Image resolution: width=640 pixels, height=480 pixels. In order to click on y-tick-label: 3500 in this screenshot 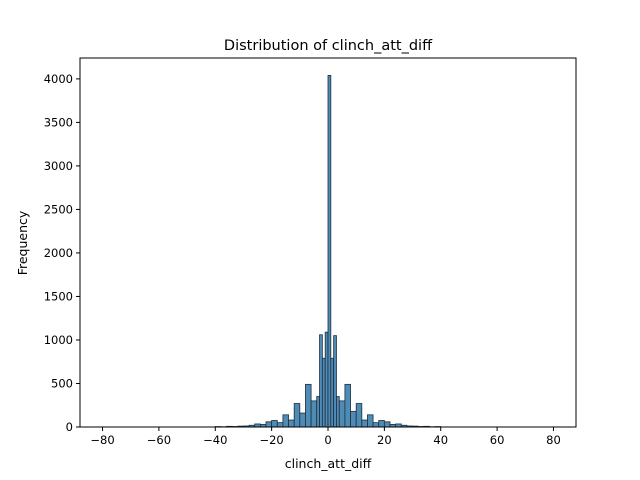, I will do `click(58, 122)`.